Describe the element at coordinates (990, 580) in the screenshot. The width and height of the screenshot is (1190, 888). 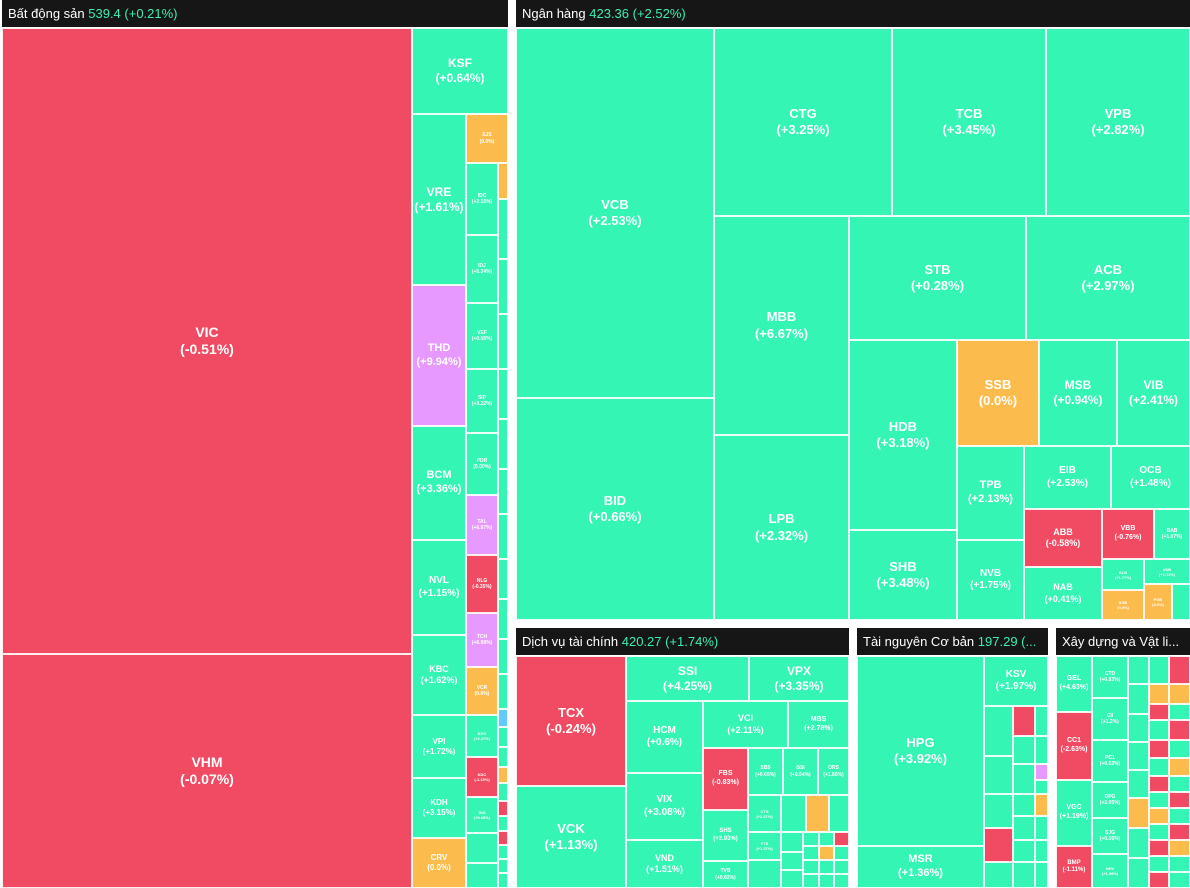
I see `stock-tile-nvb: NVB (+1.75%)` at that location.